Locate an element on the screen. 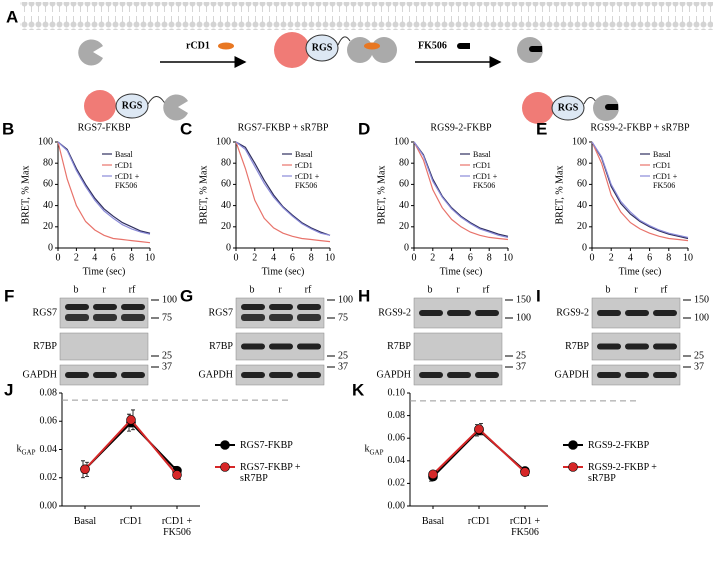 This screenshot has width=713, height=567. legend-label: RGS9-2-FKBP is located at coordinates (619, 445).